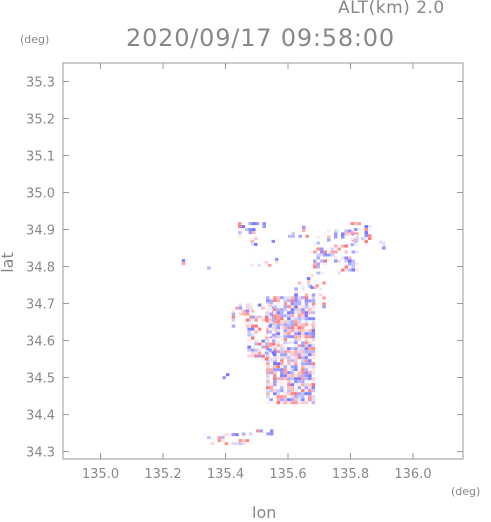 Image resolution: width=491 pixels, height=522 pixels. Describe the element at coordinates (40, 342) in the screenshot. I see `y-tick-label: 34.6` at that location.